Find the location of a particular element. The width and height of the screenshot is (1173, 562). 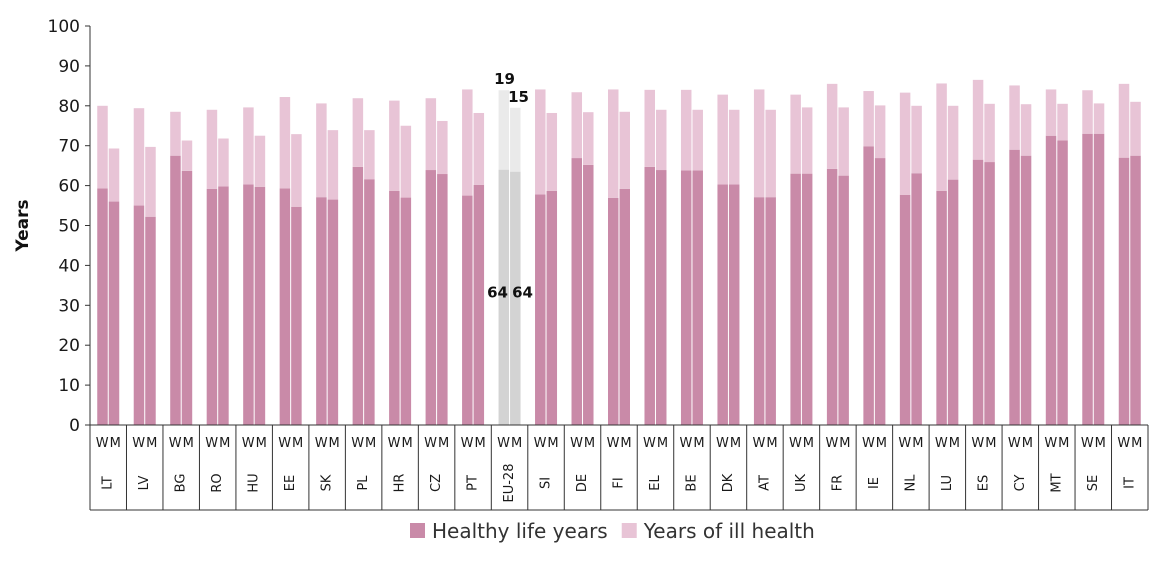

bar-healthy-eu-28-men is located at coordinates (515, 298).